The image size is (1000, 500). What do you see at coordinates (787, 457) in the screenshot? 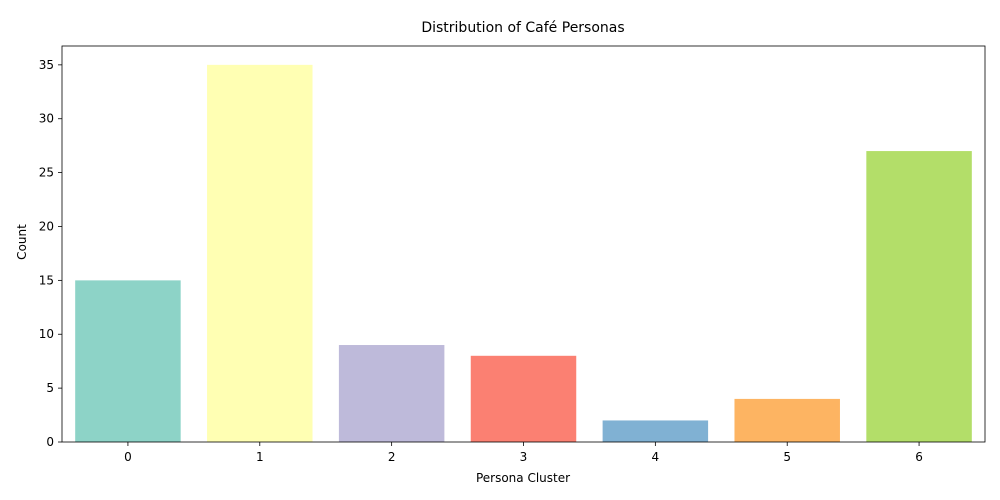
I see `x-tick-label: 5` at bounding box center [787, 457].